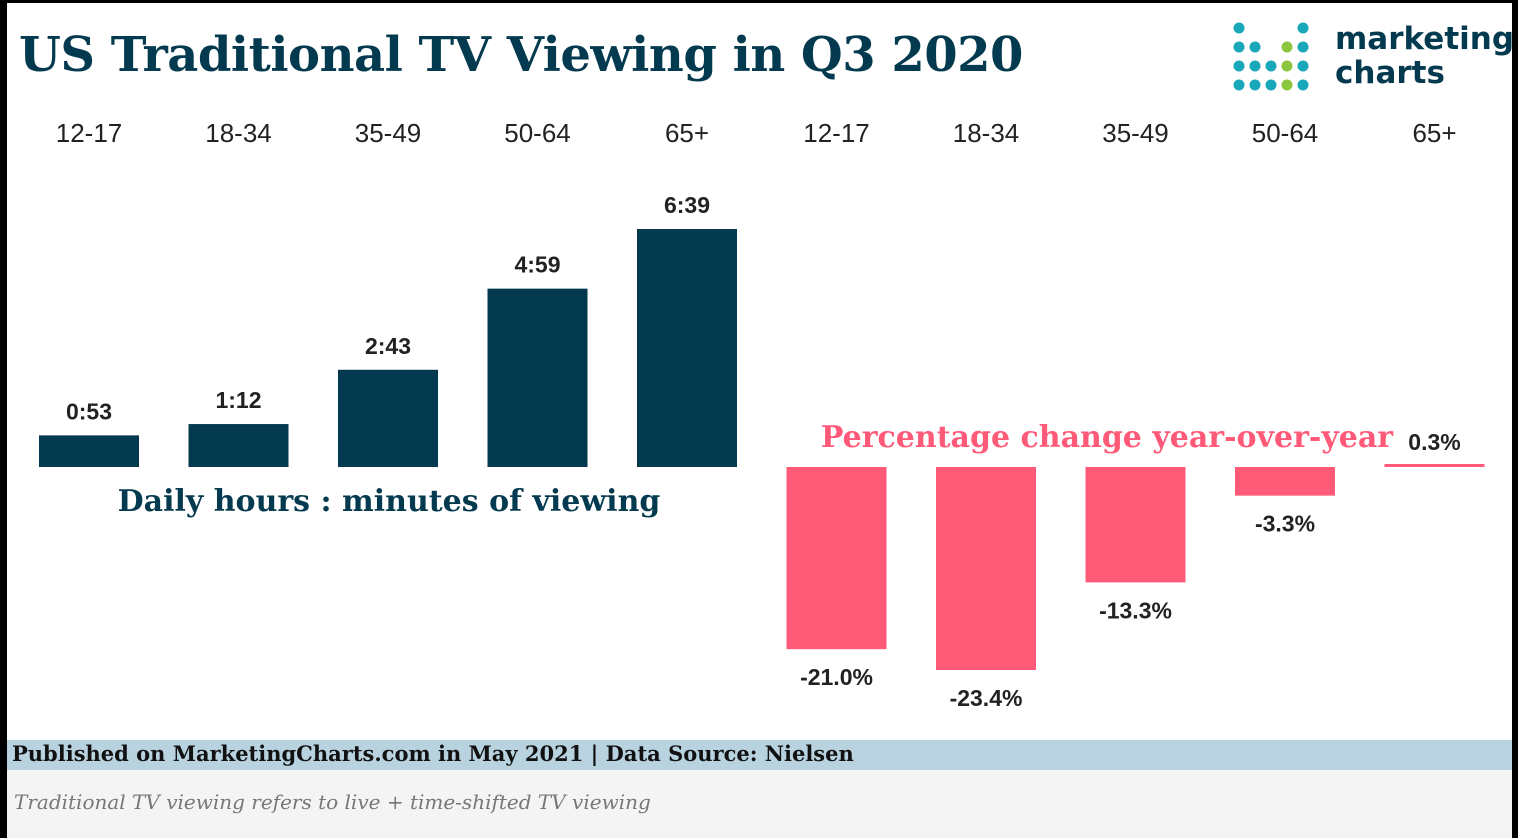 This screenshot has width=1518, height=838. What do you see at coordinates (836, 133) in the screenshot?
I see `category-label-right: 12-17` at bounding box center [836, 133].